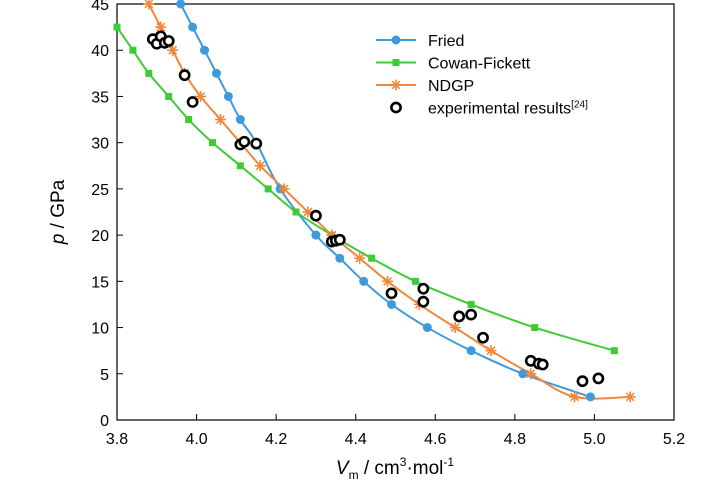  What do you see at coordinates (396, 85) in the screenshot?
I see `legend-ndgp-marker` at bounding box center [396, 85].